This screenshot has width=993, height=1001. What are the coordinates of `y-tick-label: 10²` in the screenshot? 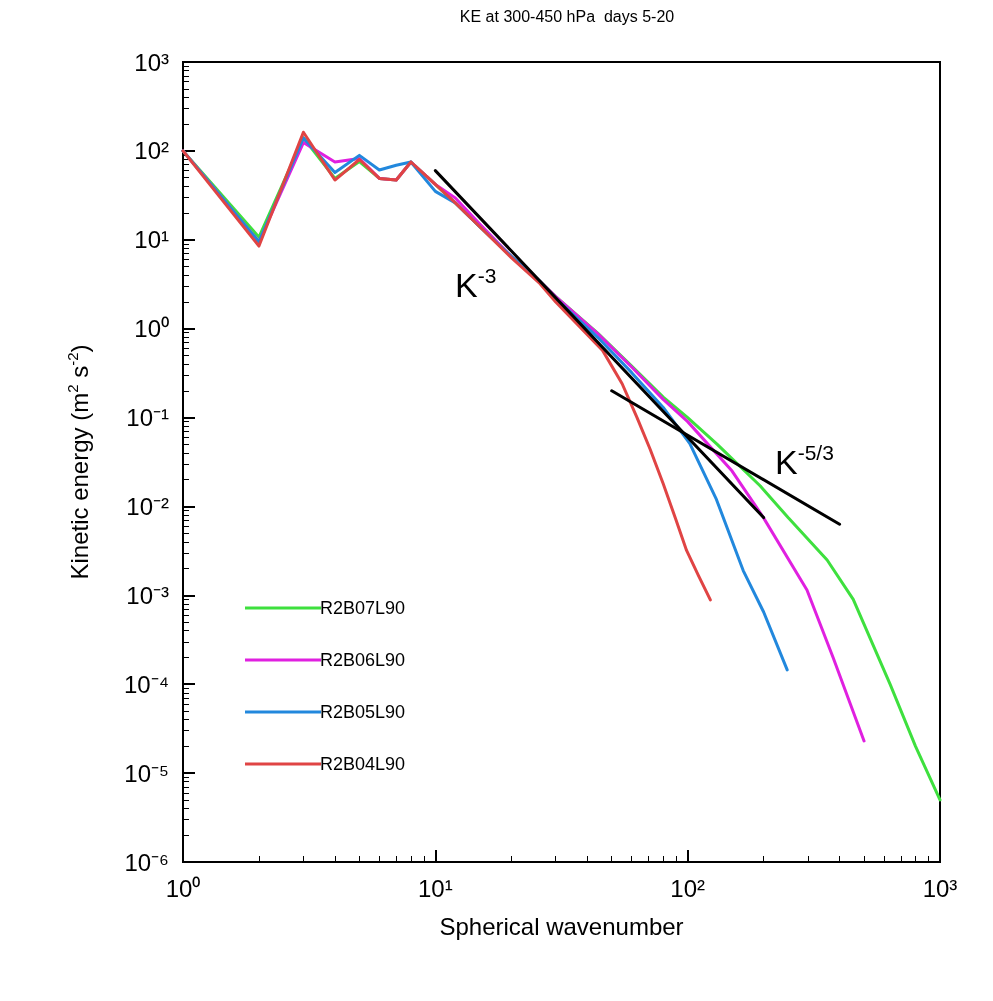 It's located at (152, 151).